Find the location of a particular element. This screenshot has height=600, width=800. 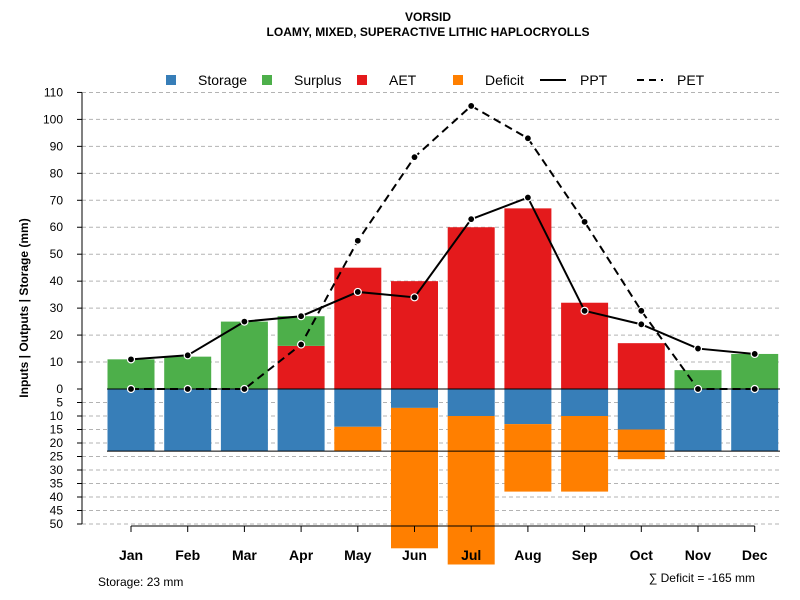

legend-label: PET is located at coordinates (691, 80).